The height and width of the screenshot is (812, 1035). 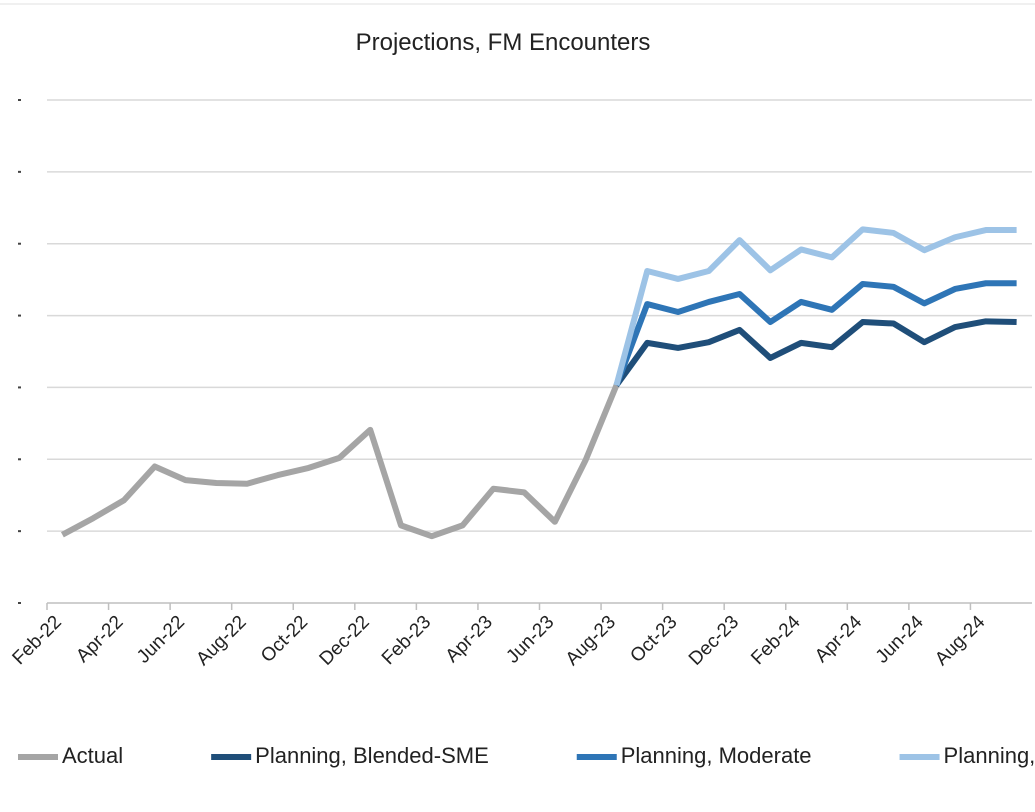 I want to click on x-tick-label: Oct-22, so click(x=284, y=639).